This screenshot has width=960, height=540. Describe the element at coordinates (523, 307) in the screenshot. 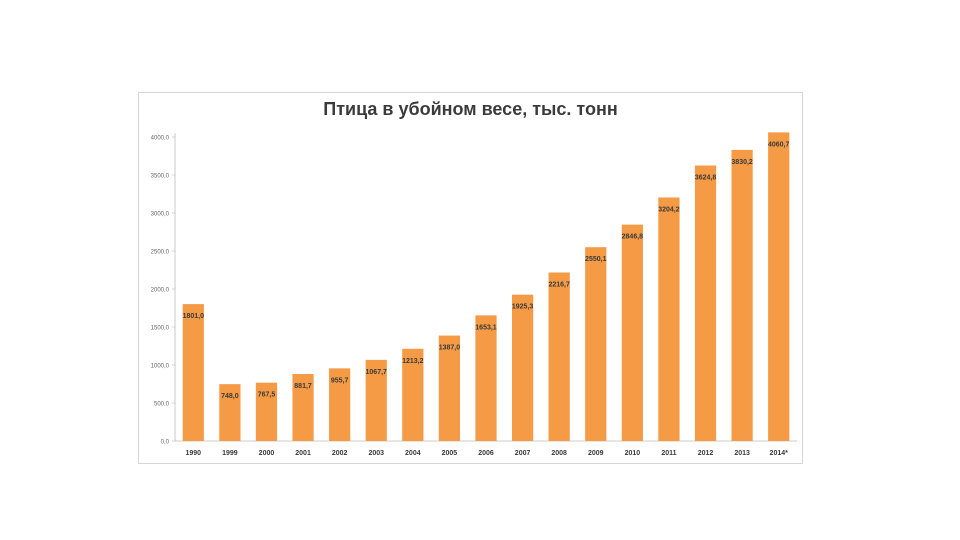

I see `data-label: 1925,3` at that location.